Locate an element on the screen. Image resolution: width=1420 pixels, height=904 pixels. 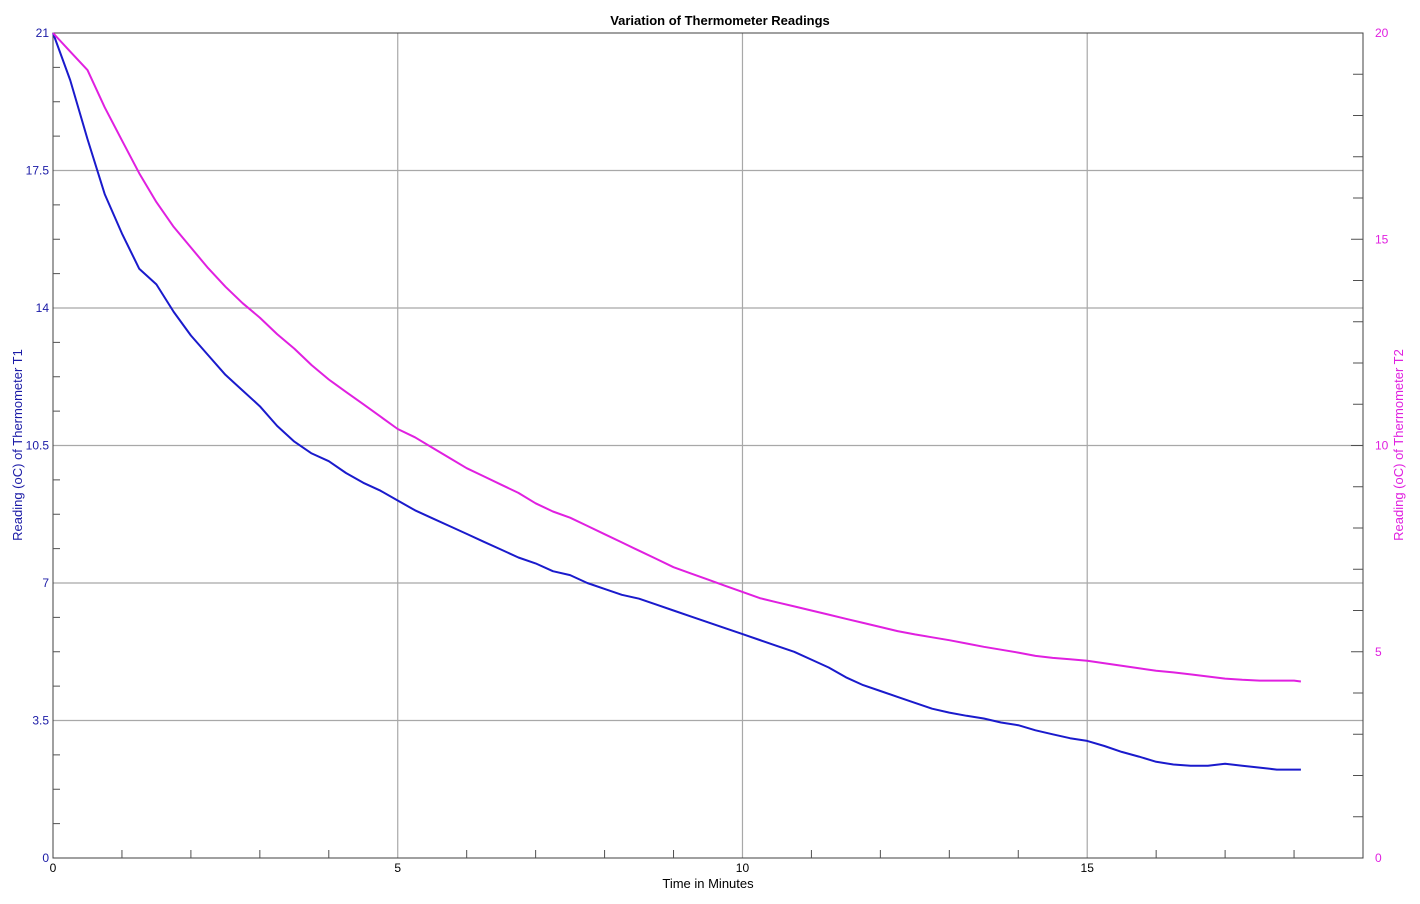
y-right-tick-label: 10 is located at coordinates (1382, 446).